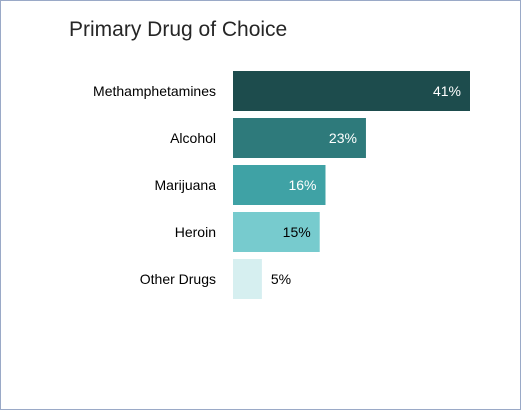 This screenshot has width=521, height=410. Describe the element at coordinates (343, 138) in the screenshot. I see `data-label: 23%` at that location.